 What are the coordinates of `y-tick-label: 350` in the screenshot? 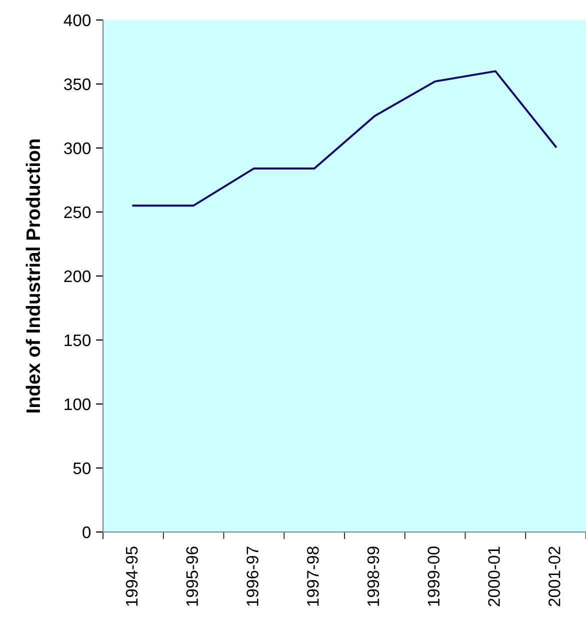 It's located at (77, 84).